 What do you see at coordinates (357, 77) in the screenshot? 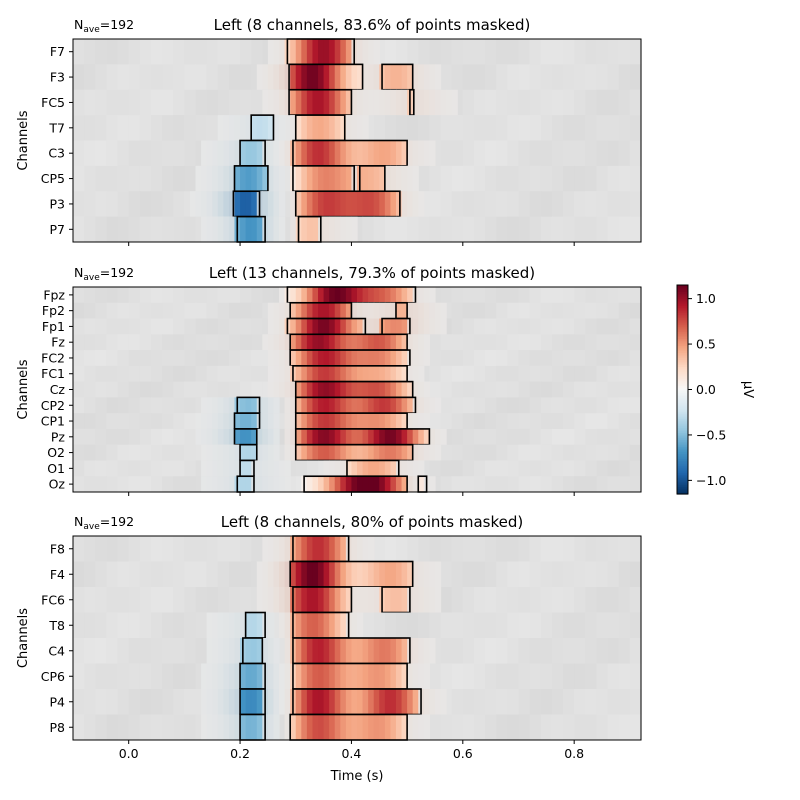
I see `heatmap-row-f3` at bounding box center [357, 77].